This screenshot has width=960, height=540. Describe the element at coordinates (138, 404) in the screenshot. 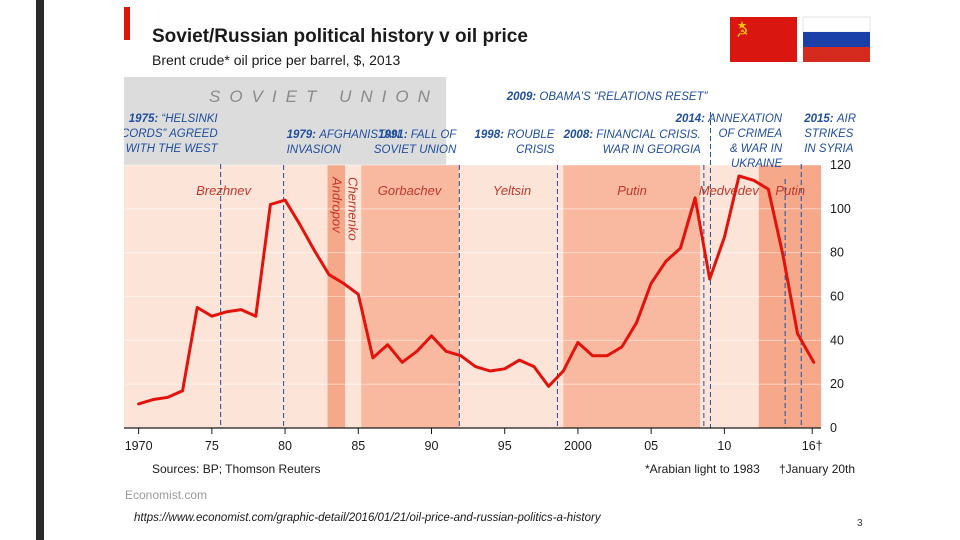

I see `data-point-1970` at that location.